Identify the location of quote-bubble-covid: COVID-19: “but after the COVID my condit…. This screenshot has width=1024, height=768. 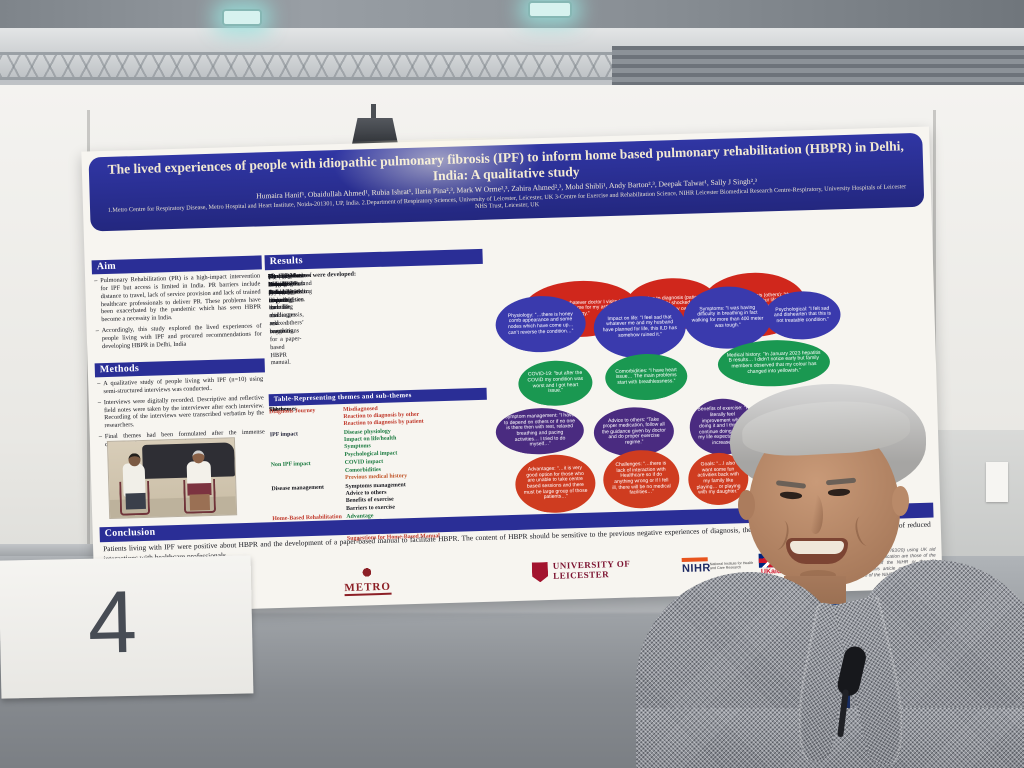
(555, 383).